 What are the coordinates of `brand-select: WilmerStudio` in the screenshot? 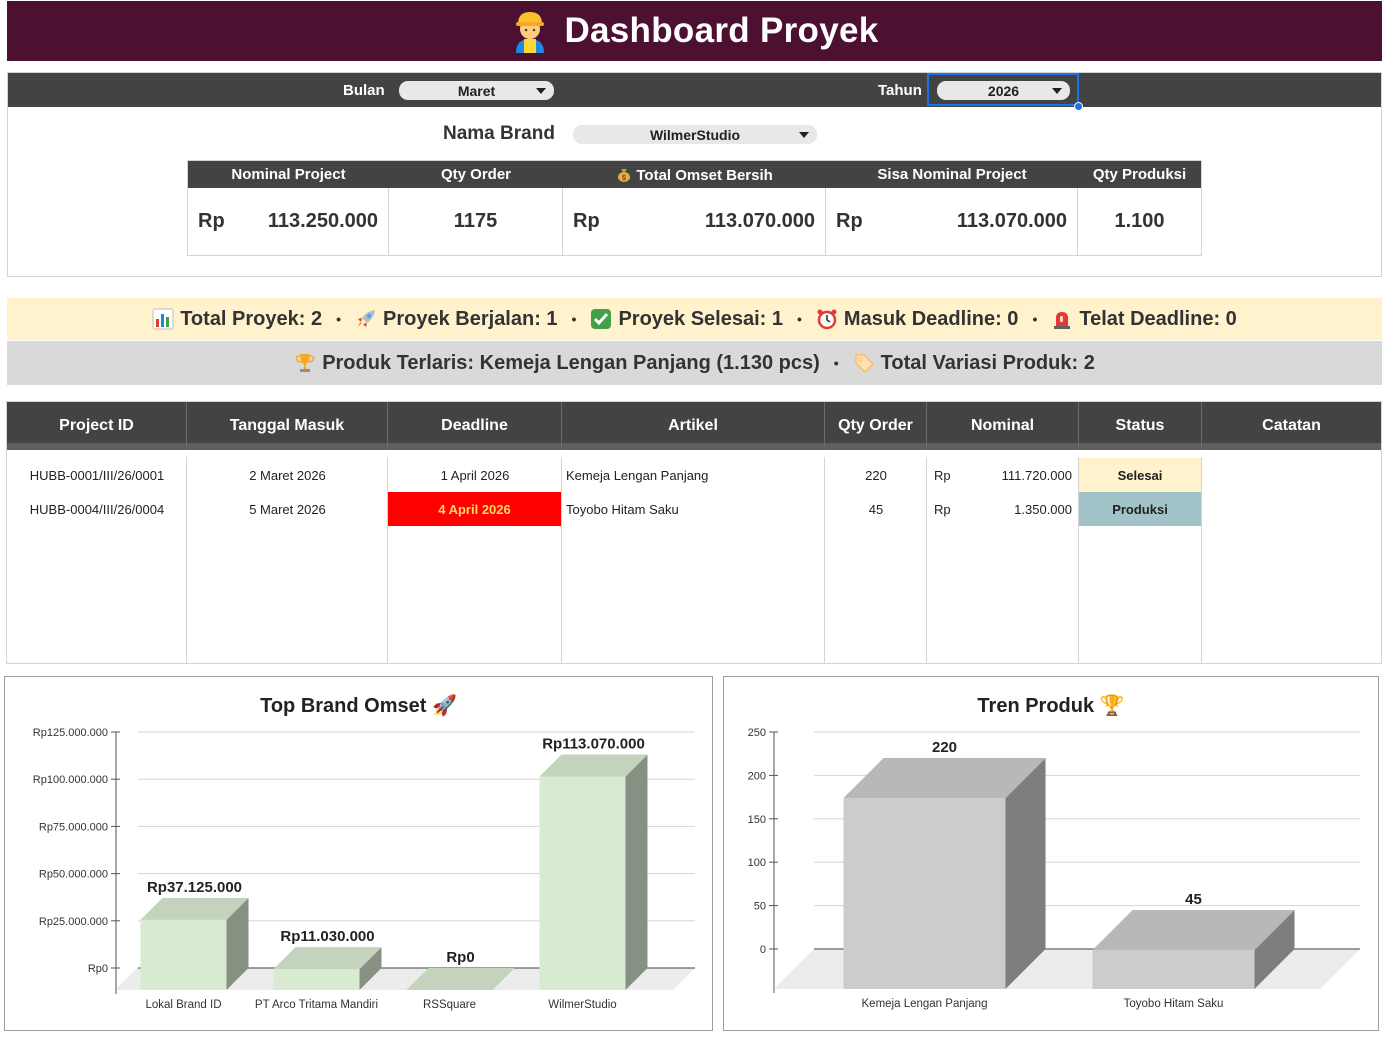 It's located at (695, 134).